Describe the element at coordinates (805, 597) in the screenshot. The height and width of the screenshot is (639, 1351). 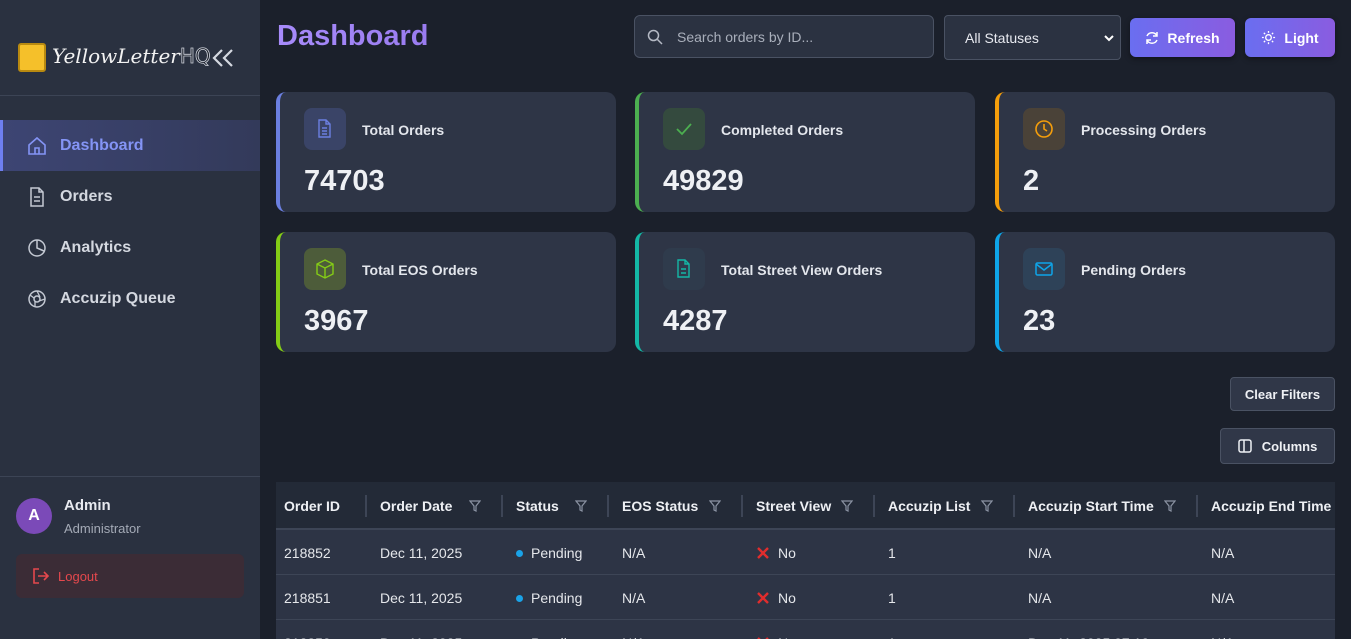
I see `table-row: 218851 Dec 11, 2025 Pending N/A No 1 N/A N/A` at that location.